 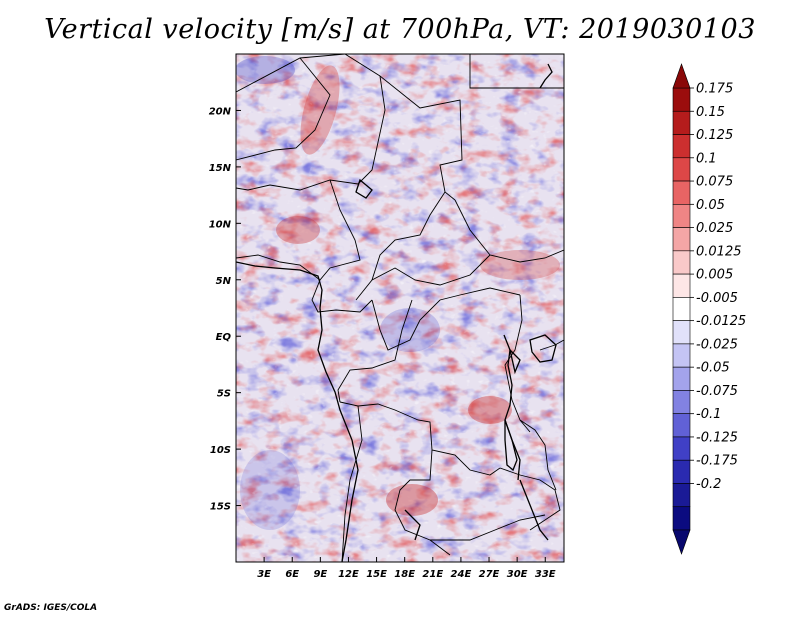 What do you see at coordinates (714, 182) in the screenshot?
I see `colorbar-label: 0.075` at bounding box center [714, 182].